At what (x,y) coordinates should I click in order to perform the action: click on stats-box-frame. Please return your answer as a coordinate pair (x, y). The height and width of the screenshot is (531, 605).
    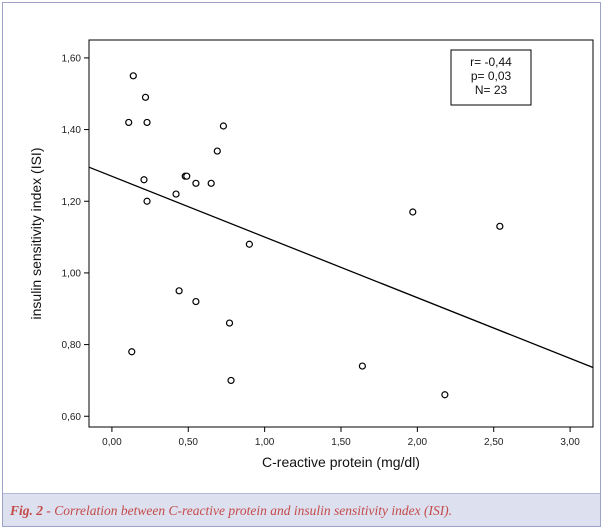
    Looking at the image, I should click on (491, 77).